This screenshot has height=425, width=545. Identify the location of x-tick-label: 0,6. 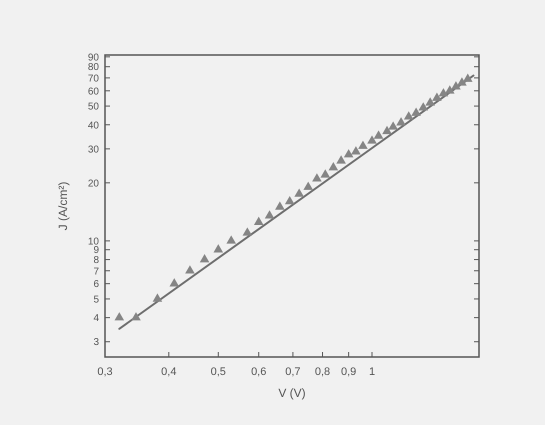
(258, 372).